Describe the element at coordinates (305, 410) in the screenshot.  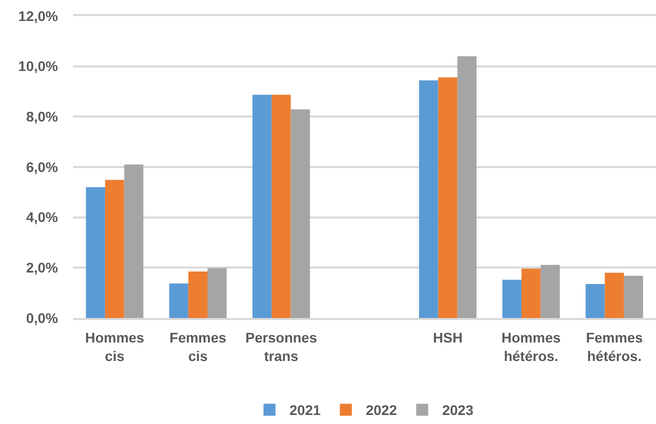
I see `legend-label: 2021` at that location.